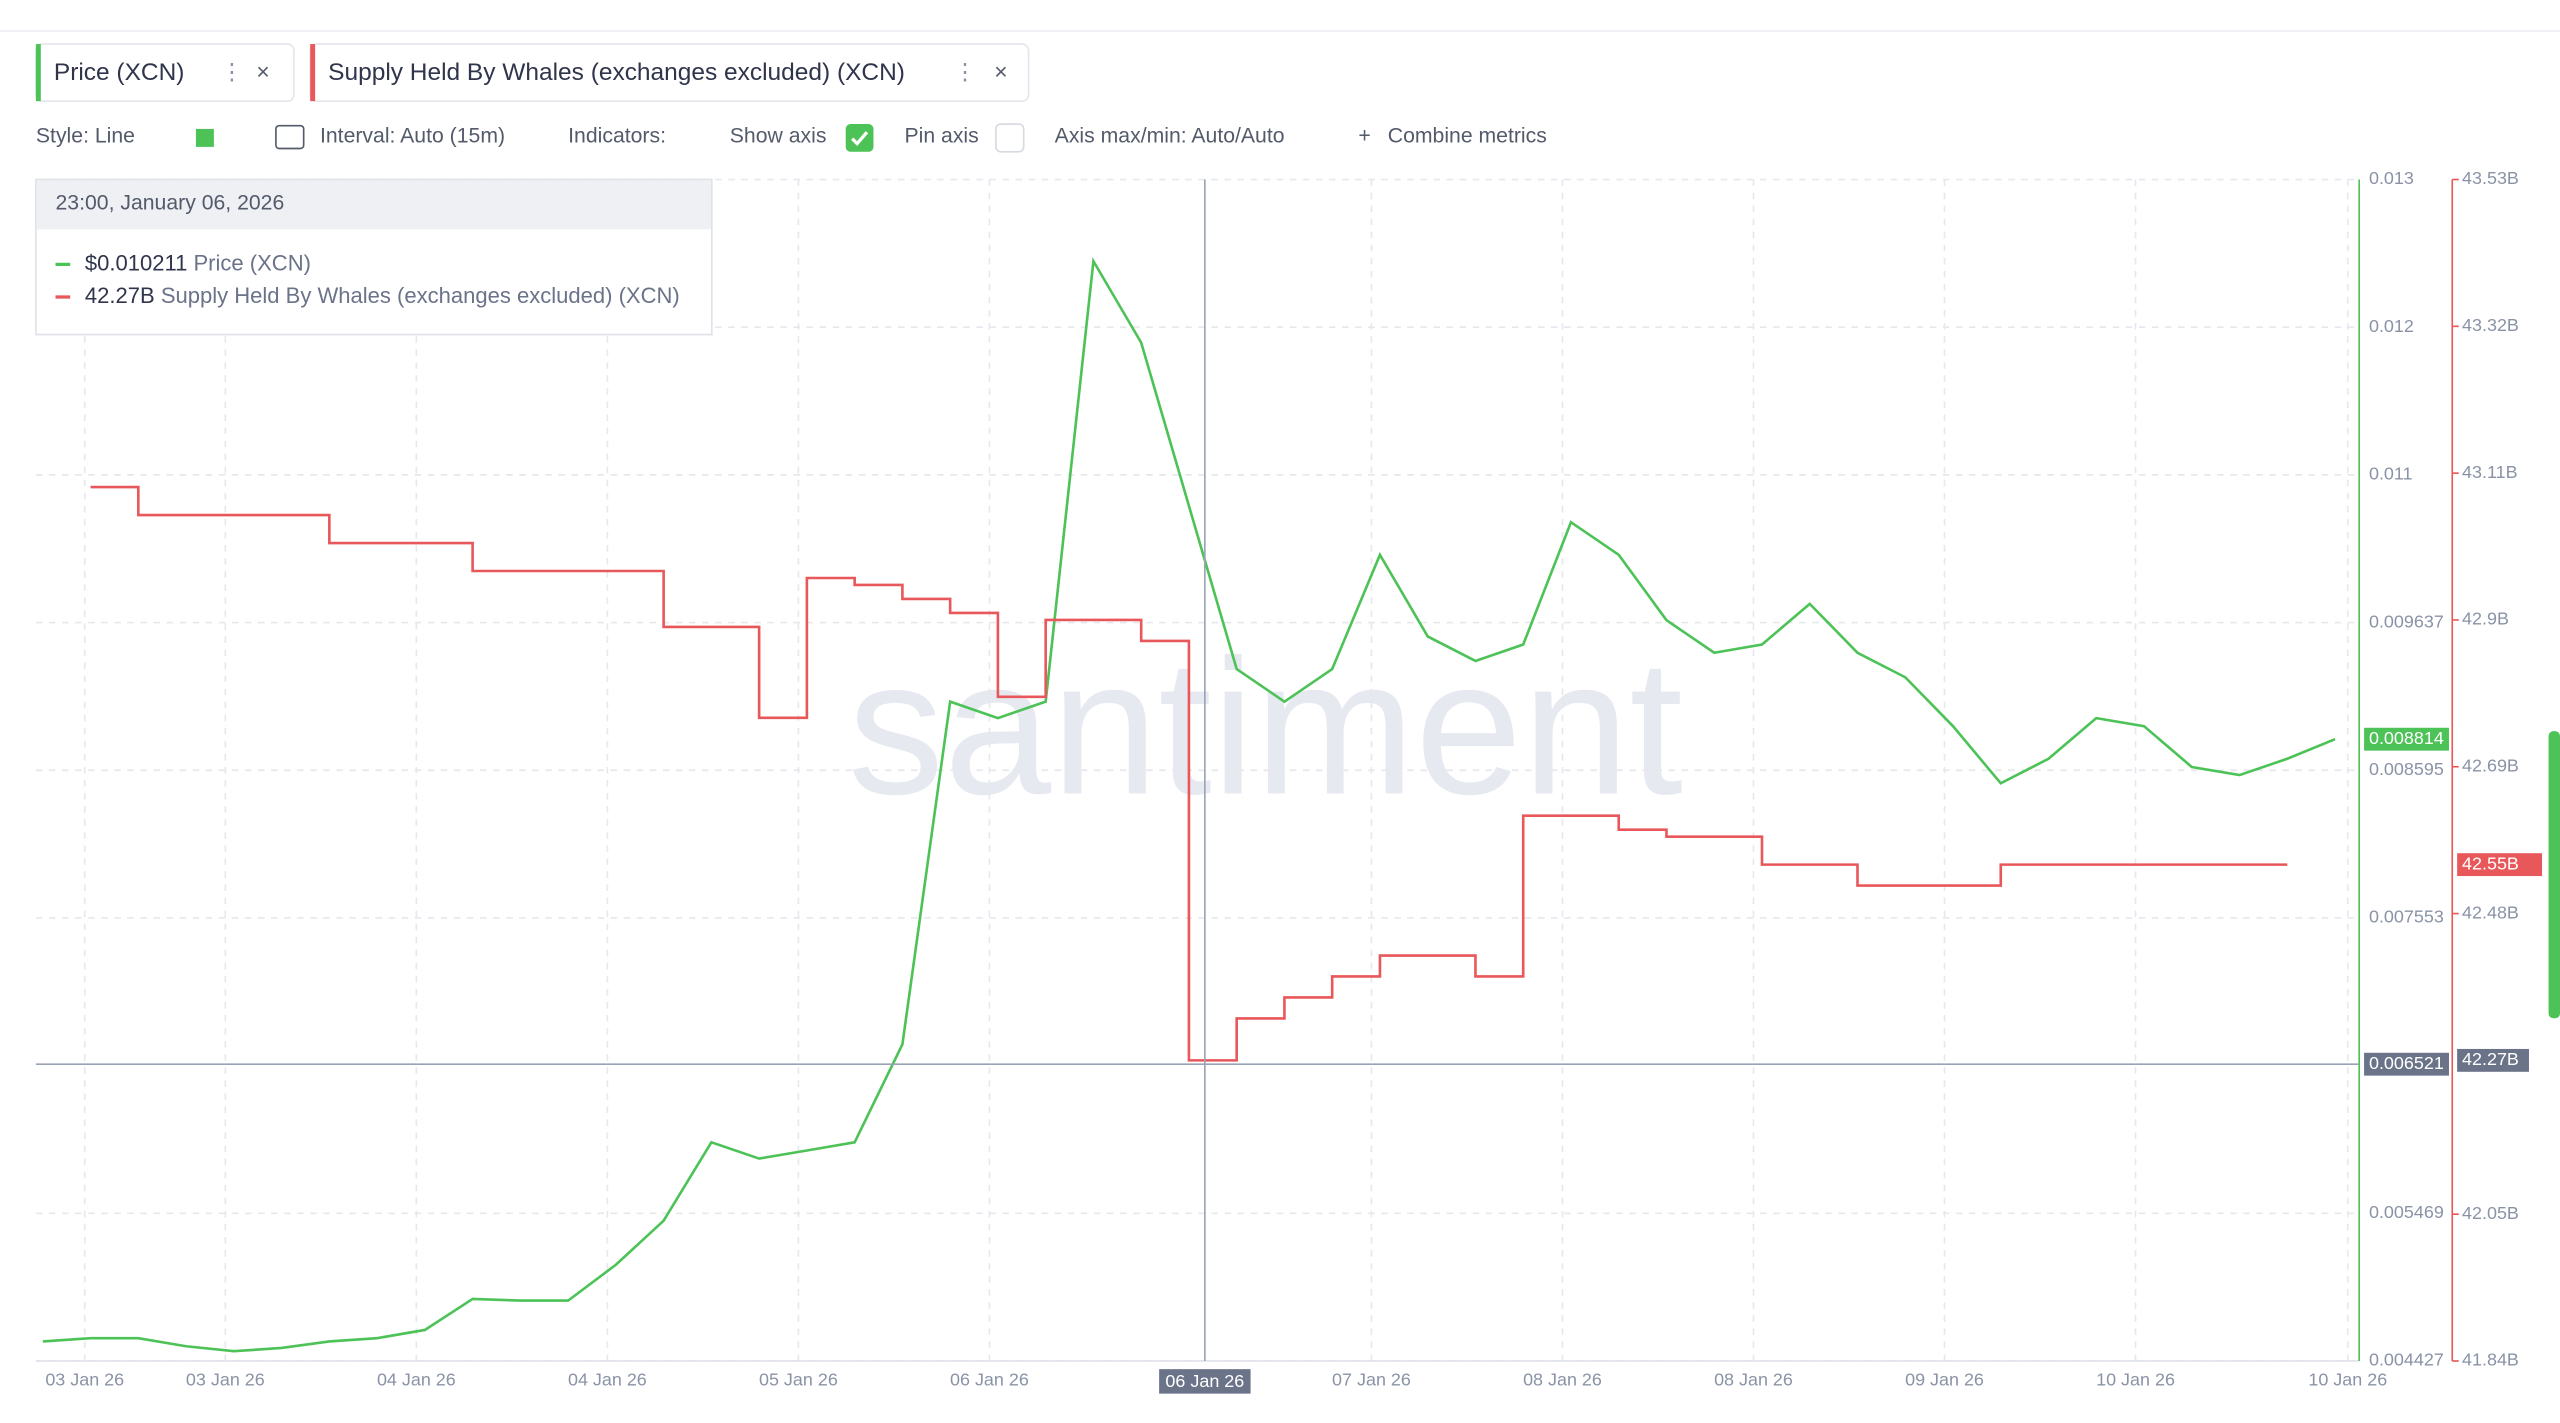 Image resolution: width=2560 pixels, height=1423 pixels. What do you see at coordinates (989, 1379) in the screenshot?
I see `x-tick-label: 06 Jan 26` at bounding box center [989, 1379].